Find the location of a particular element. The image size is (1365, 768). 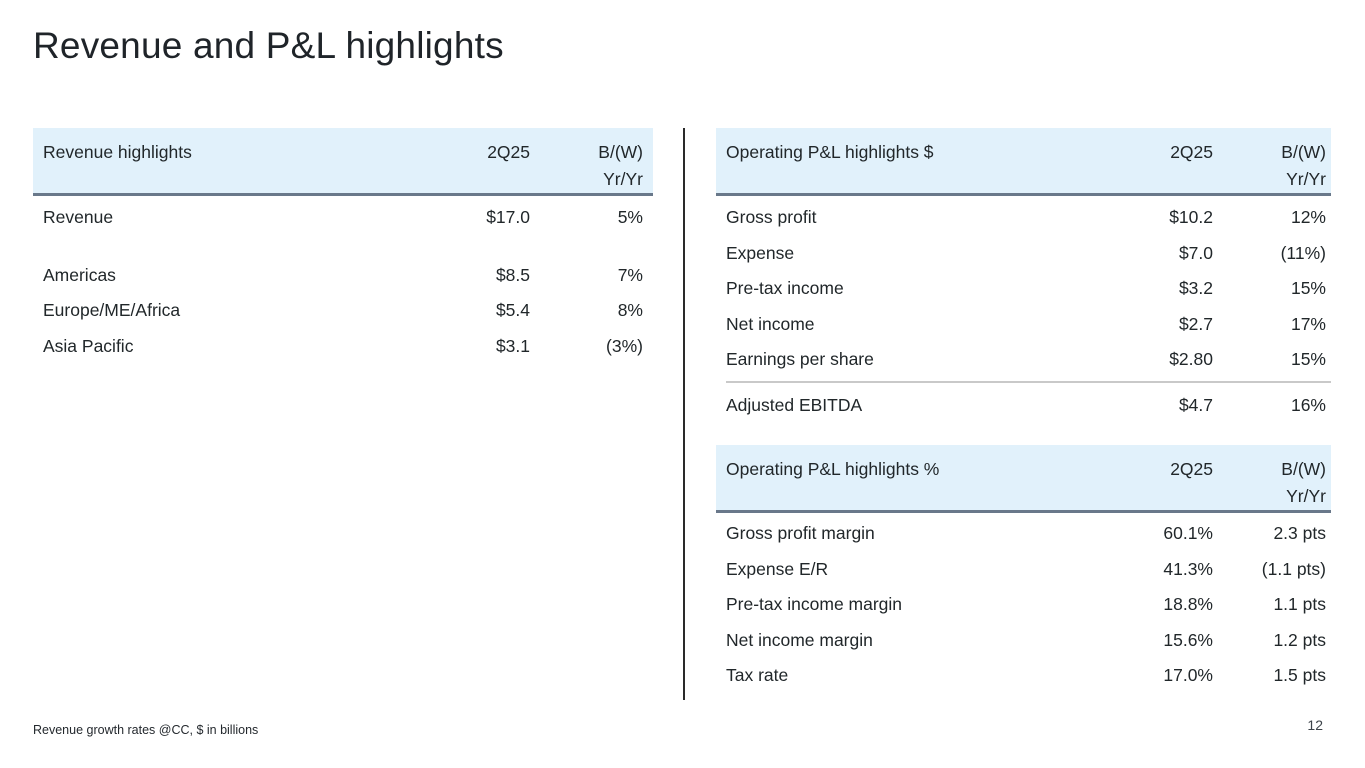

row-change: 16% is located at coordinates (1308, 404).